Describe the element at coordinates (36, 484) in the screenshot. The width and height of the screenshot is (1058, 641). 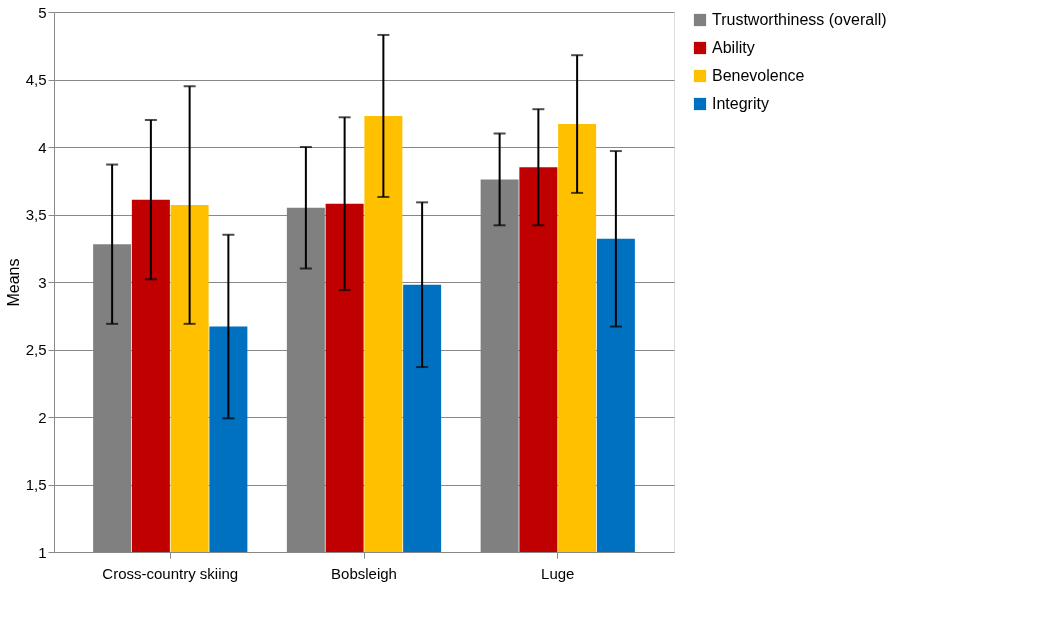
I see `y-tick-label: 1,5` at that location.